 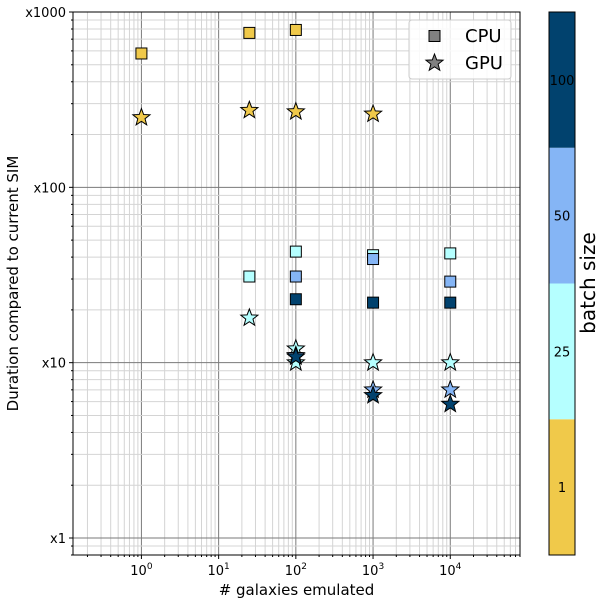 What do you see at coordinates (373, 570) in the screenshot?
I see `x-tick-label: 10³` at bounding box center [373, 570].